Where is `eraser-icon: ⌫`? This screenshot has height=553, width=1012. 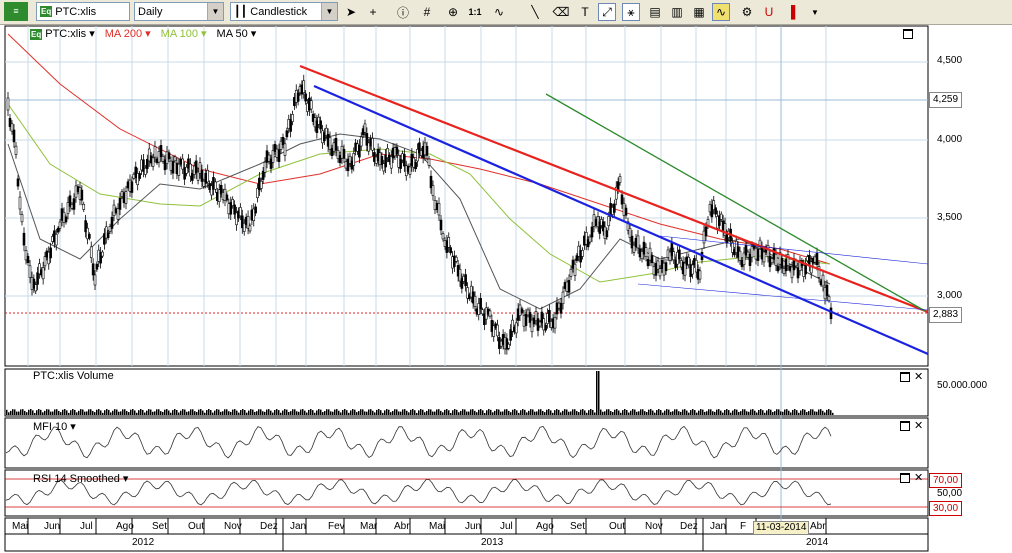
eraser-icon: ⌫ is located at coordinates (561, 12).